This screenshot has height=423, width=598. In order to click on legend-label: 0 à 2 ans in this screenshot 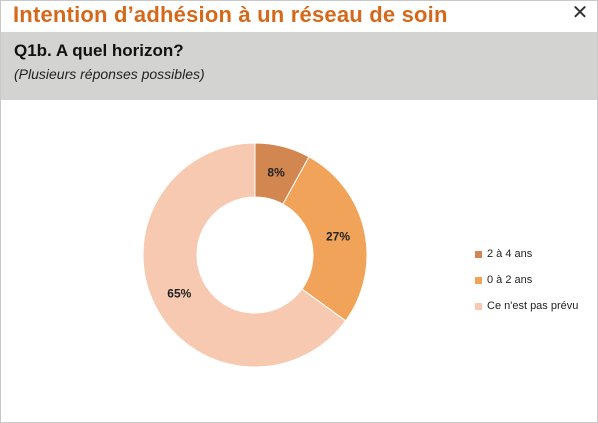, I will do `click(510, 280)`.